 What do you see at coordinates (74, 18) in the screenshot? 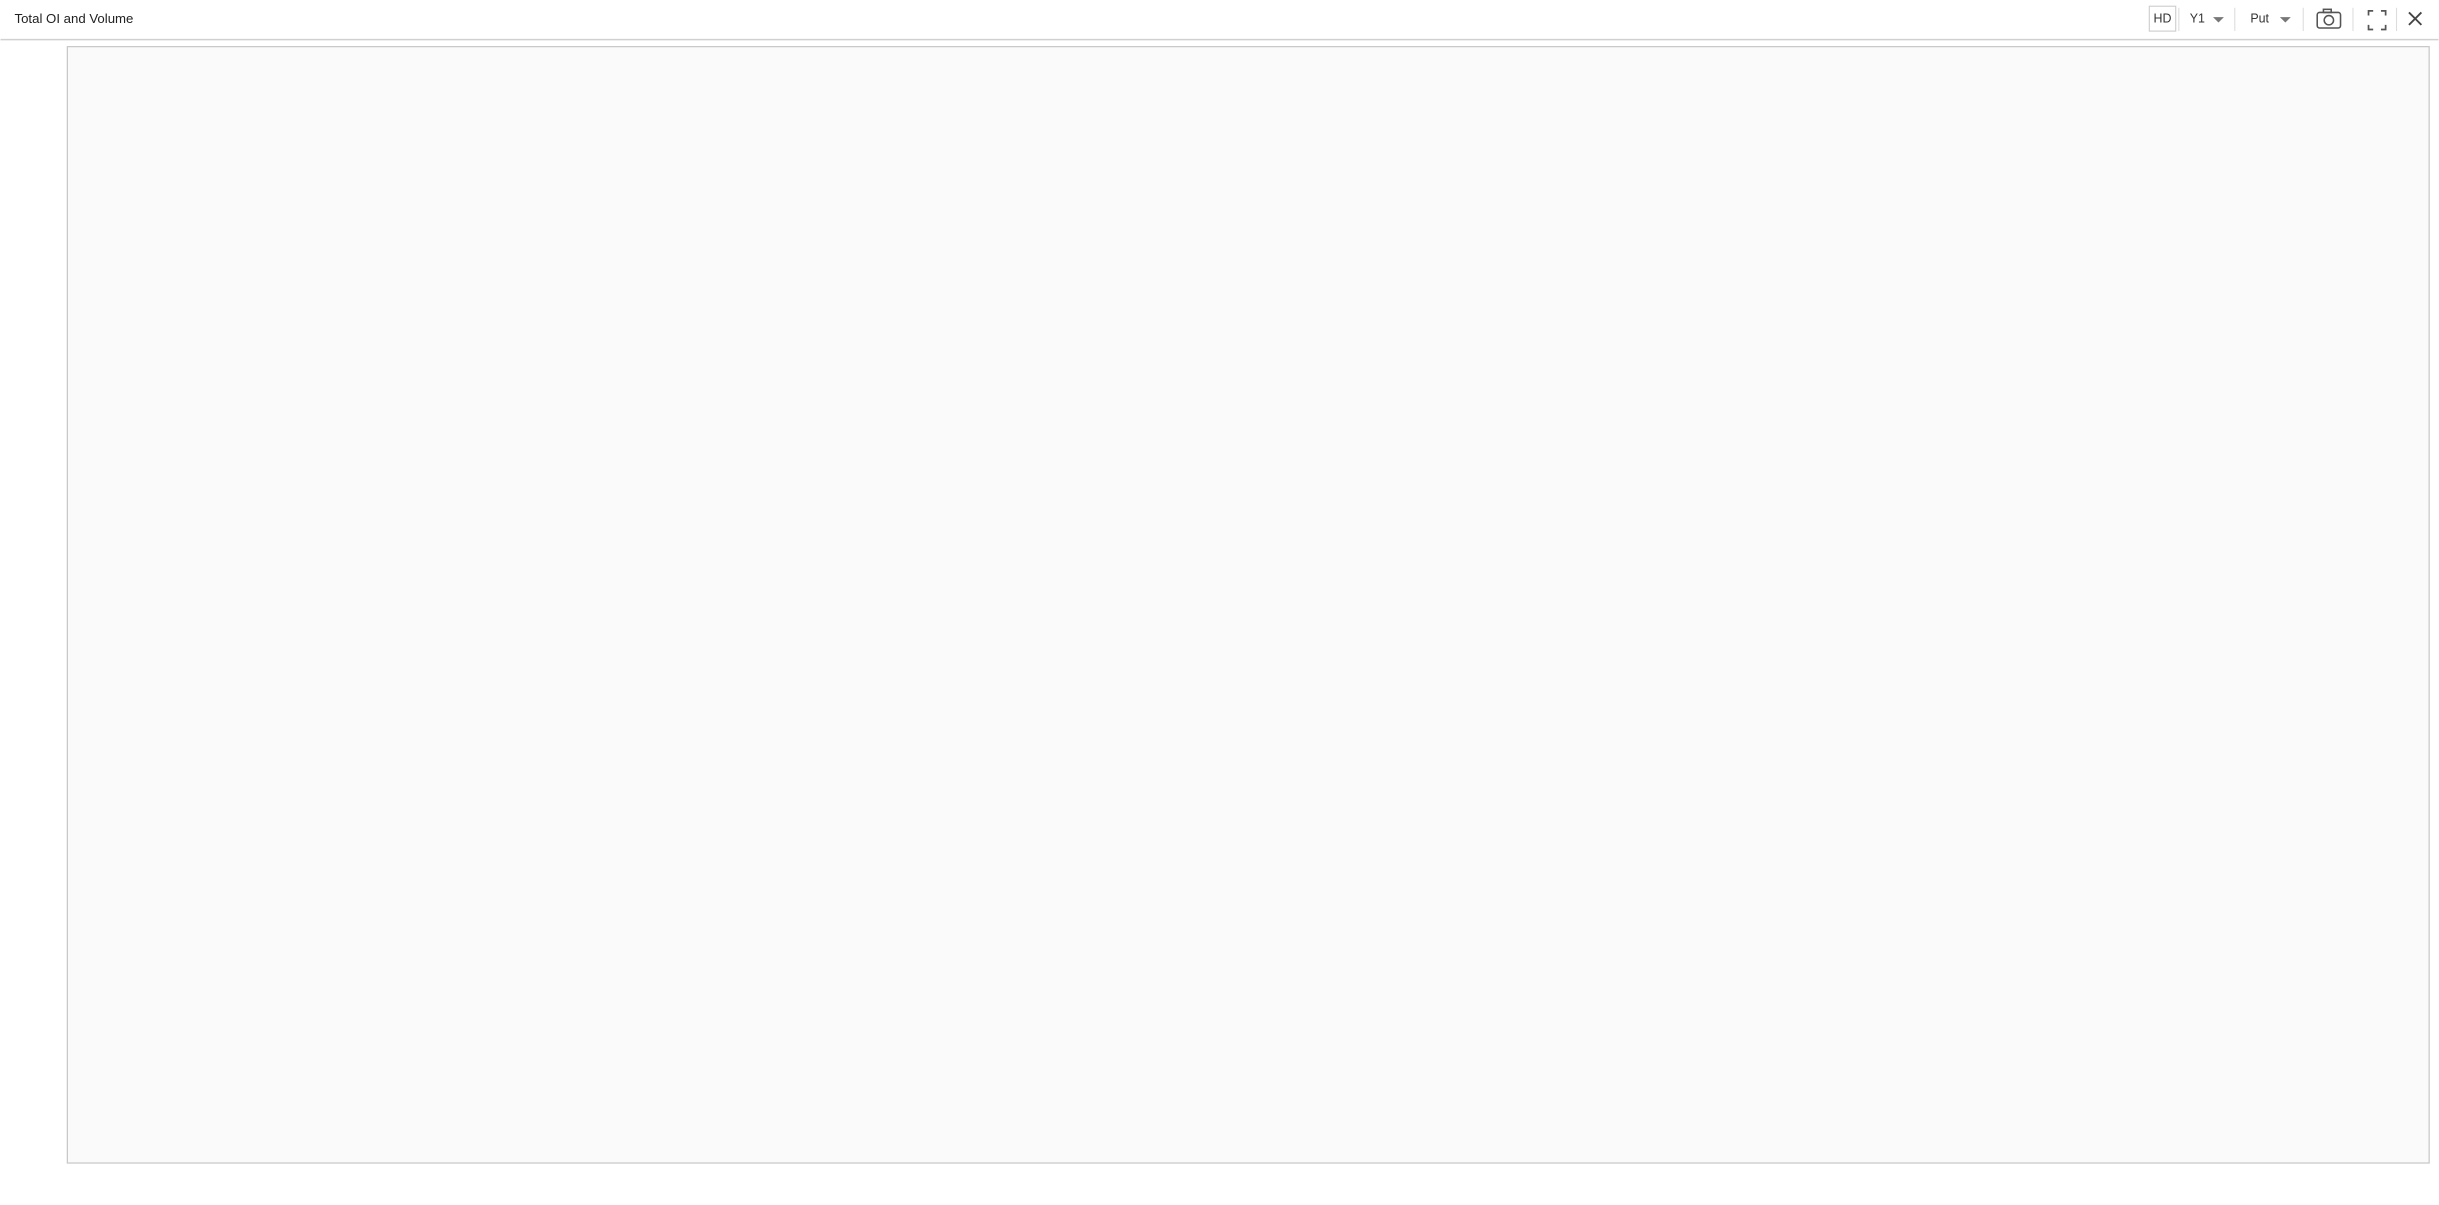
I see `chart-title: Total OI and Volume` at bounding box center [74, 18].